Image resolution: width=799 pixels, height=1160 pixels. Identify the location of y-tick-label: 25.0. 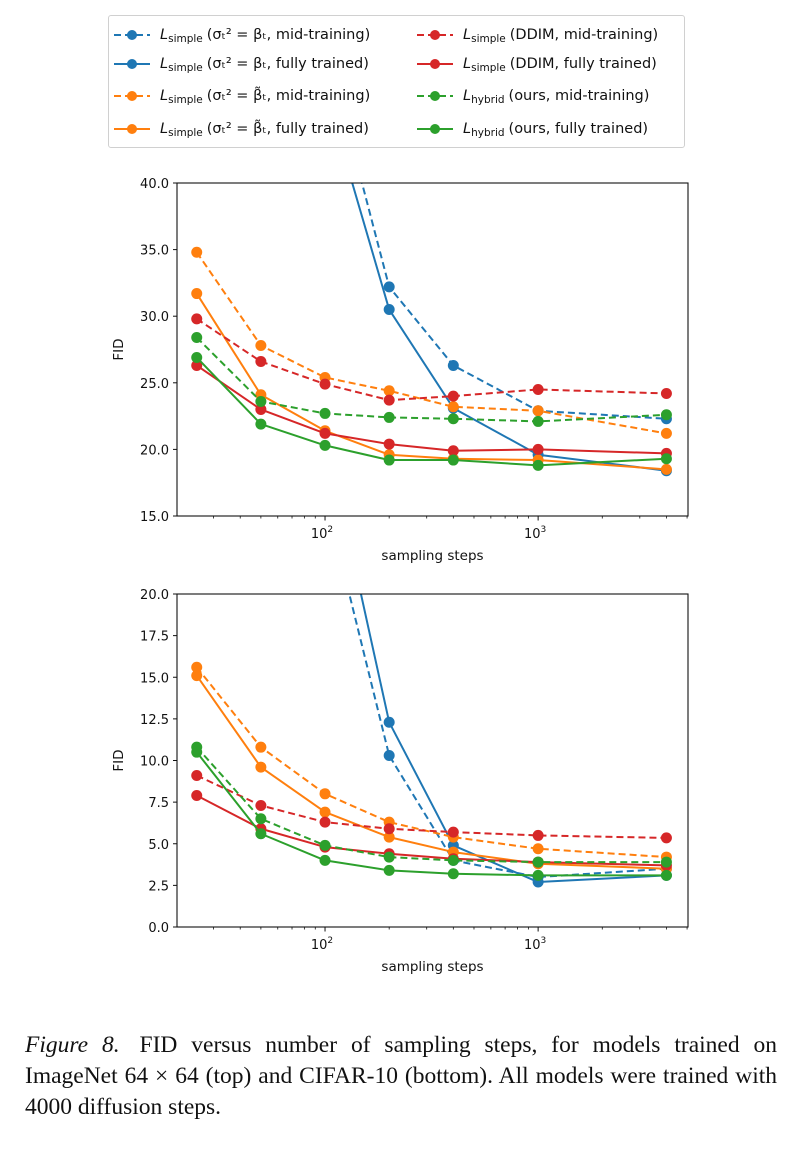
(154, 384).